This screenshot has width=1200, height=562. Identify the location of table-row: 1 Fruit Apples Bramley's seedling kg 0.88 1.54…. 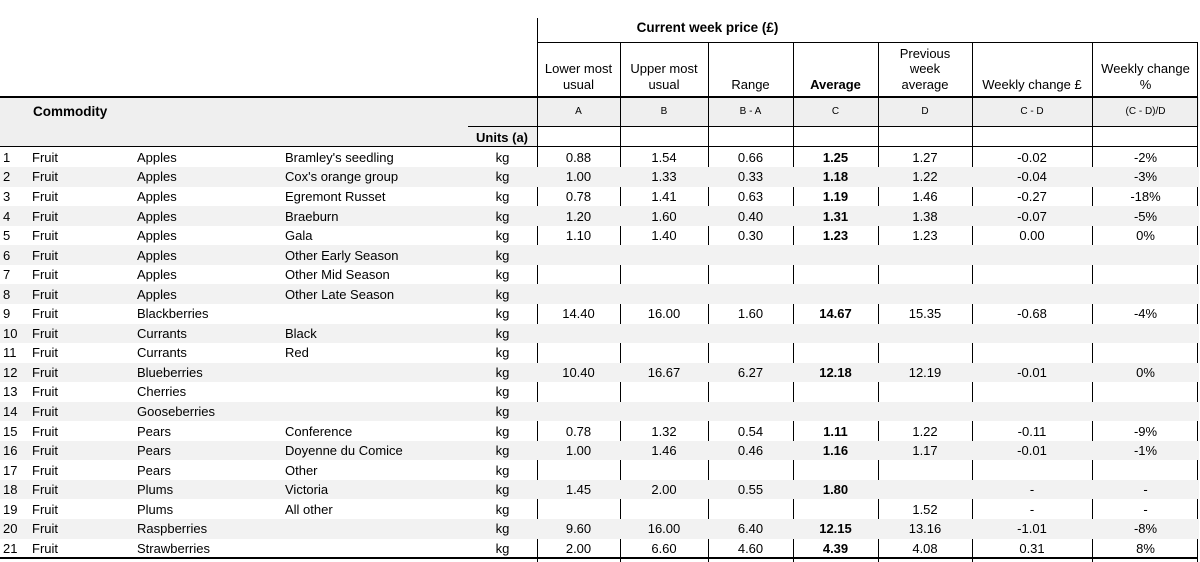
(599, 158).